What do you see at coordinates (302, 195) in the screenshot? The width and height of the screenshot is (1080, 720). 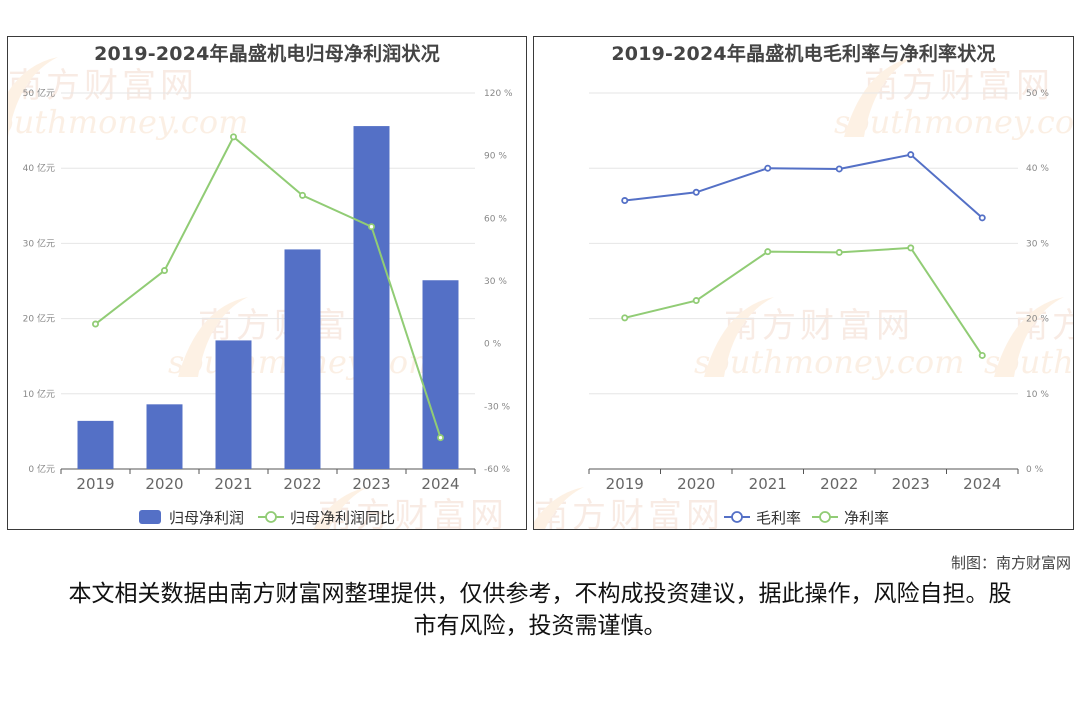 I see `yoy-point-2022` at bounding box center [302, 195].